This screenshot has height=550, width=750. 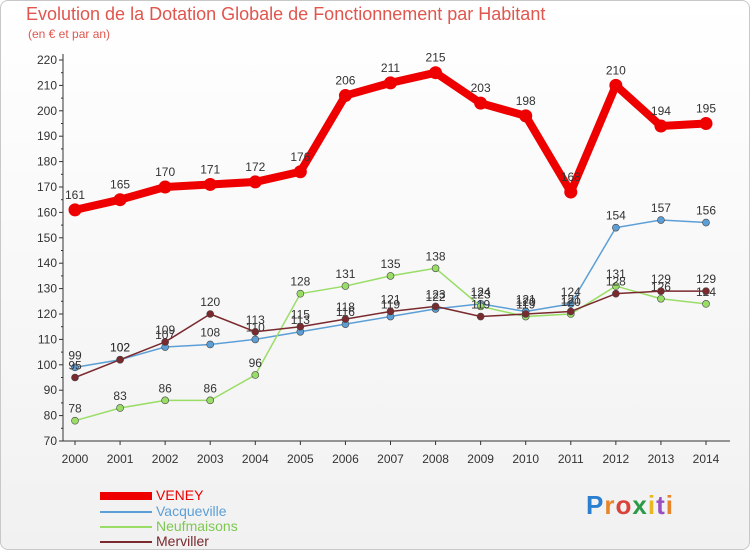 I want to click on y-tick-label: 210, so click(x=47, y=85).